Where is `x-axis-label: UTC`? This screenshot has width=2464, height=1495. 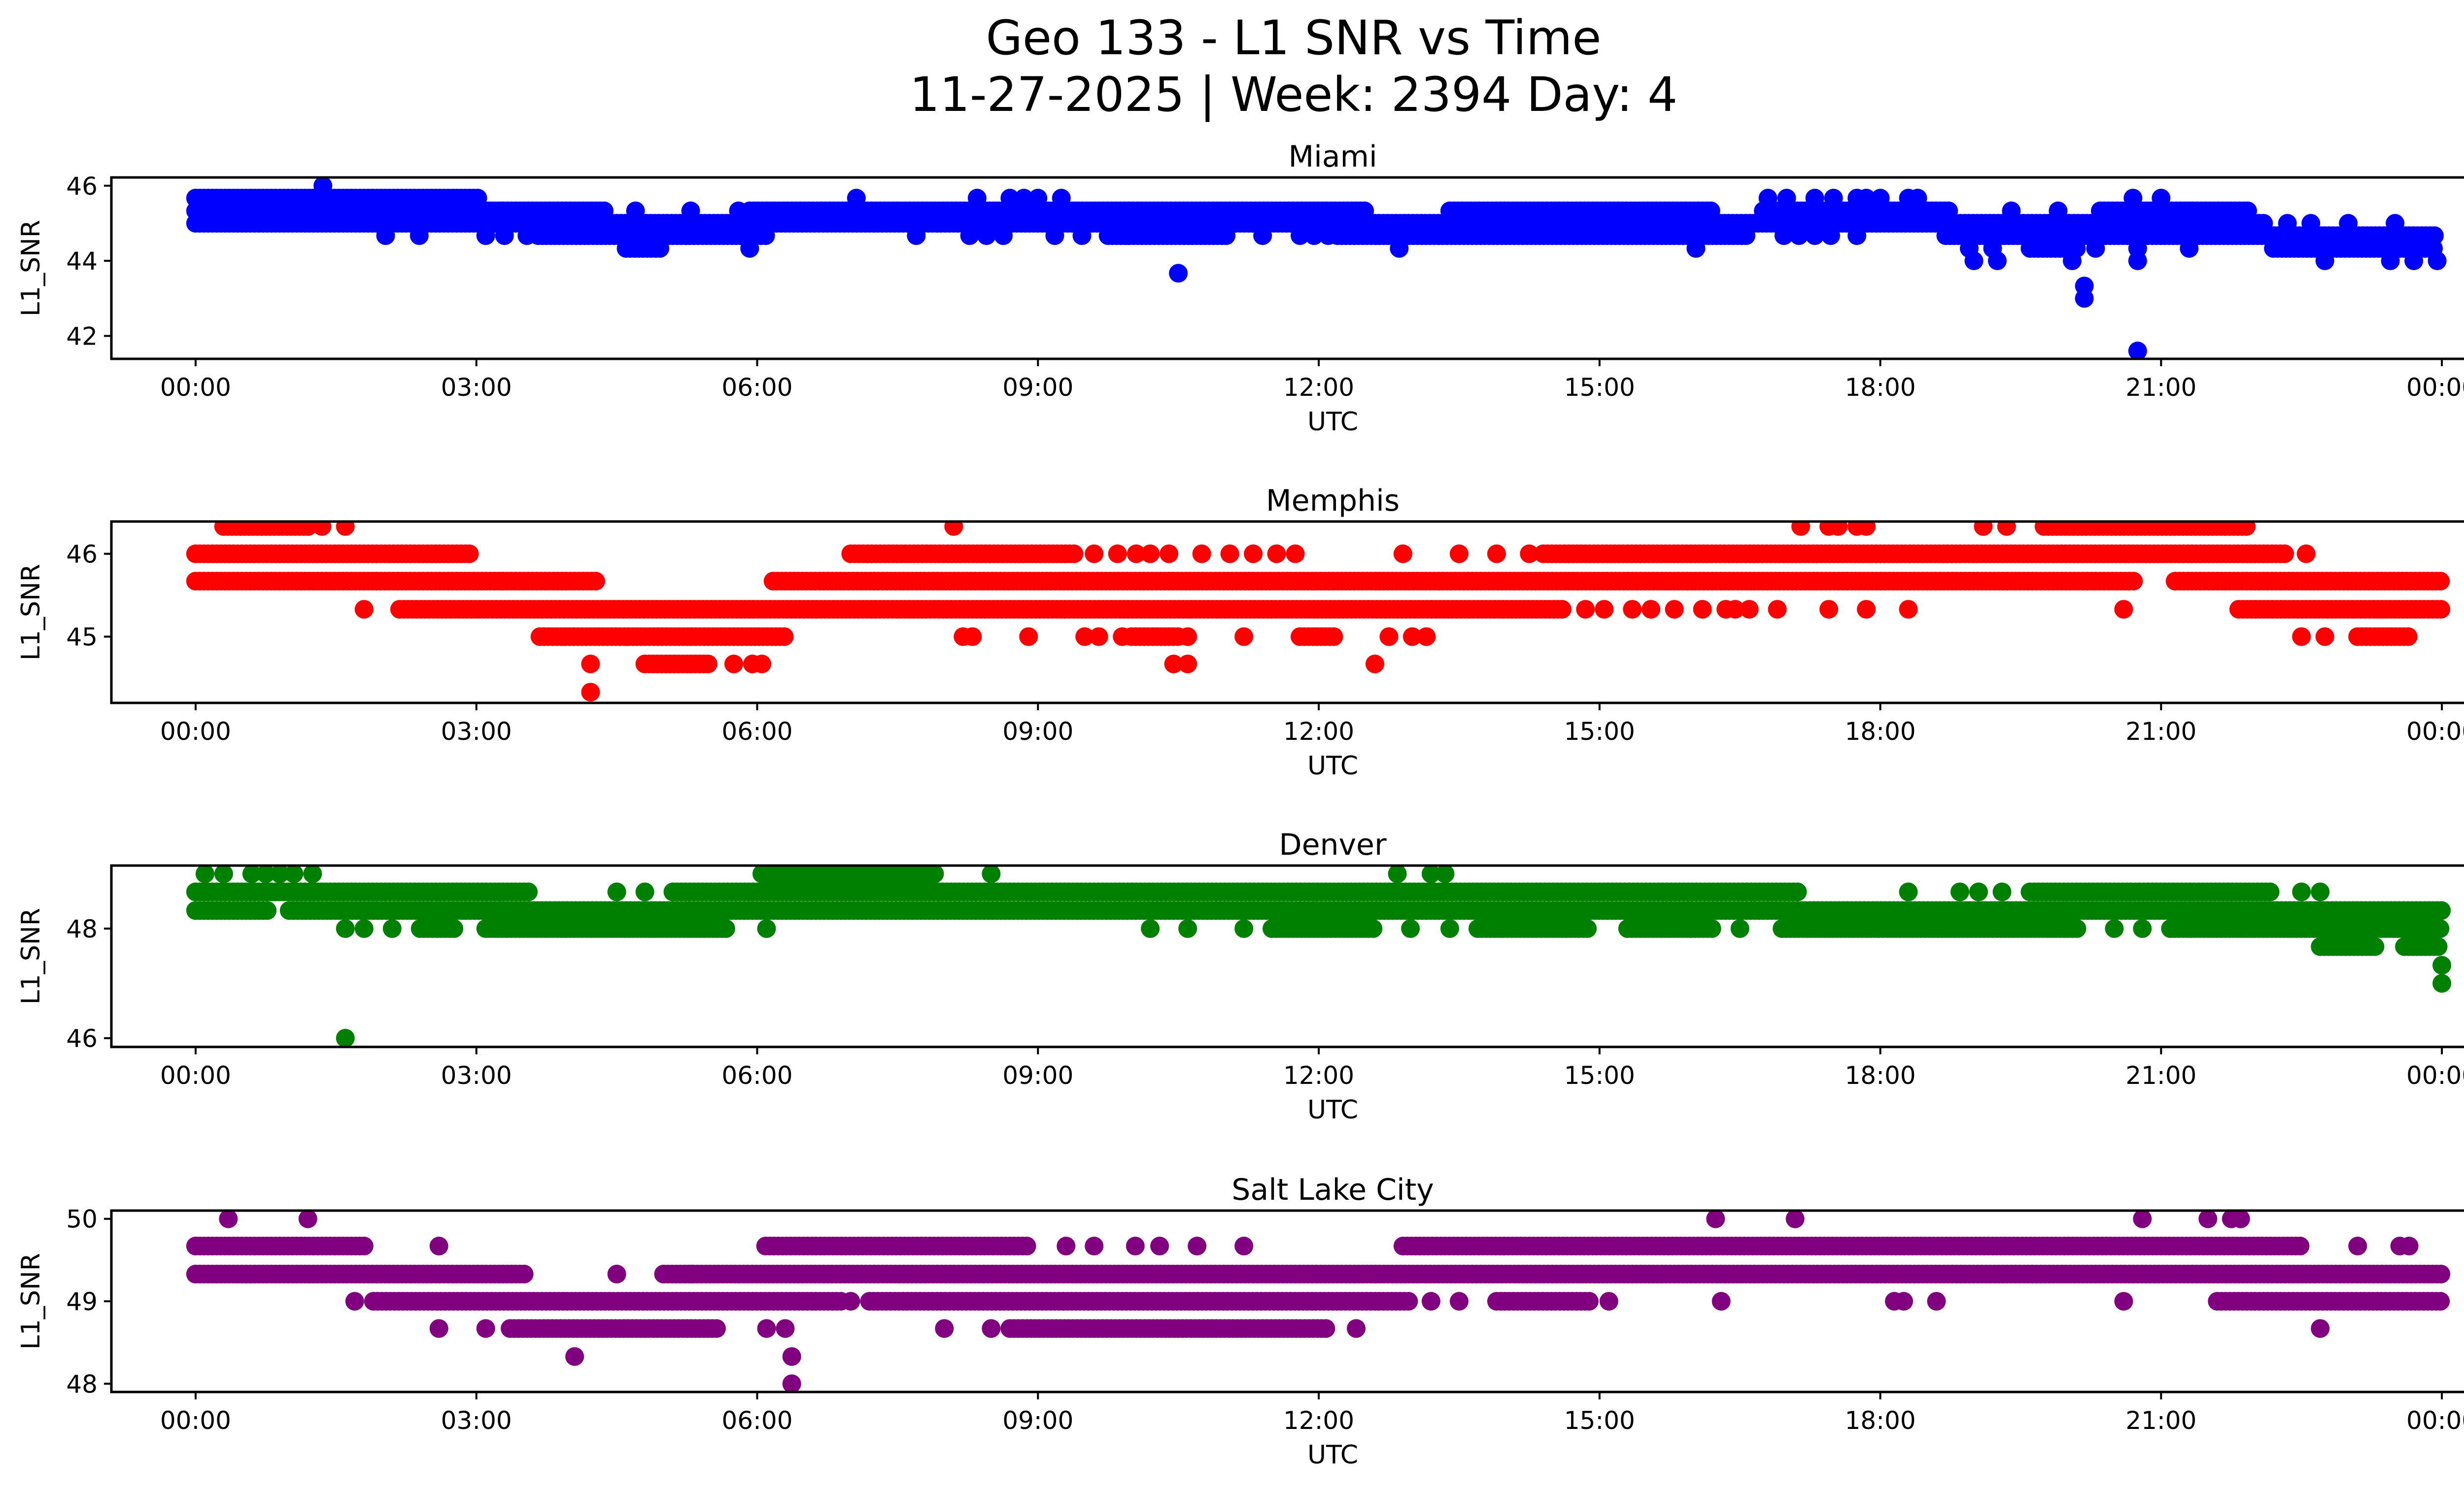
x-axis-label: UTC is located at coordinates (1332, 422).